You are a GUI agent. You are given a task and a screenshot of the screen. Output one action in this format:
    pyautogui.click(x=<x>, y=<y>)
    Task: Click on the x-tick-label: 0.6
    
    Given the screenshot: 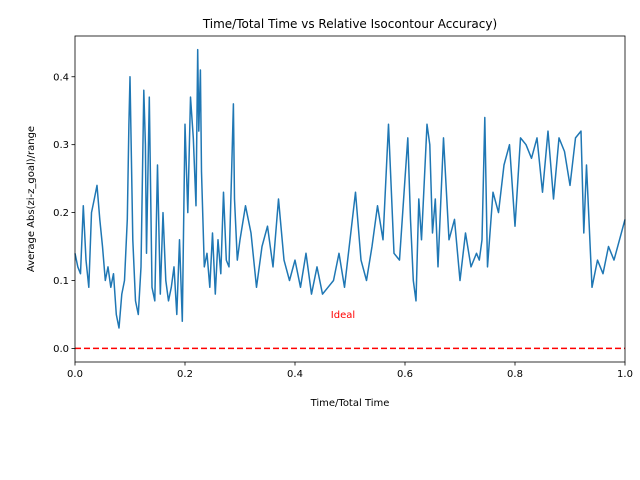 What is the action you would take?
    pyautogui.click(x=405, y=374)
    